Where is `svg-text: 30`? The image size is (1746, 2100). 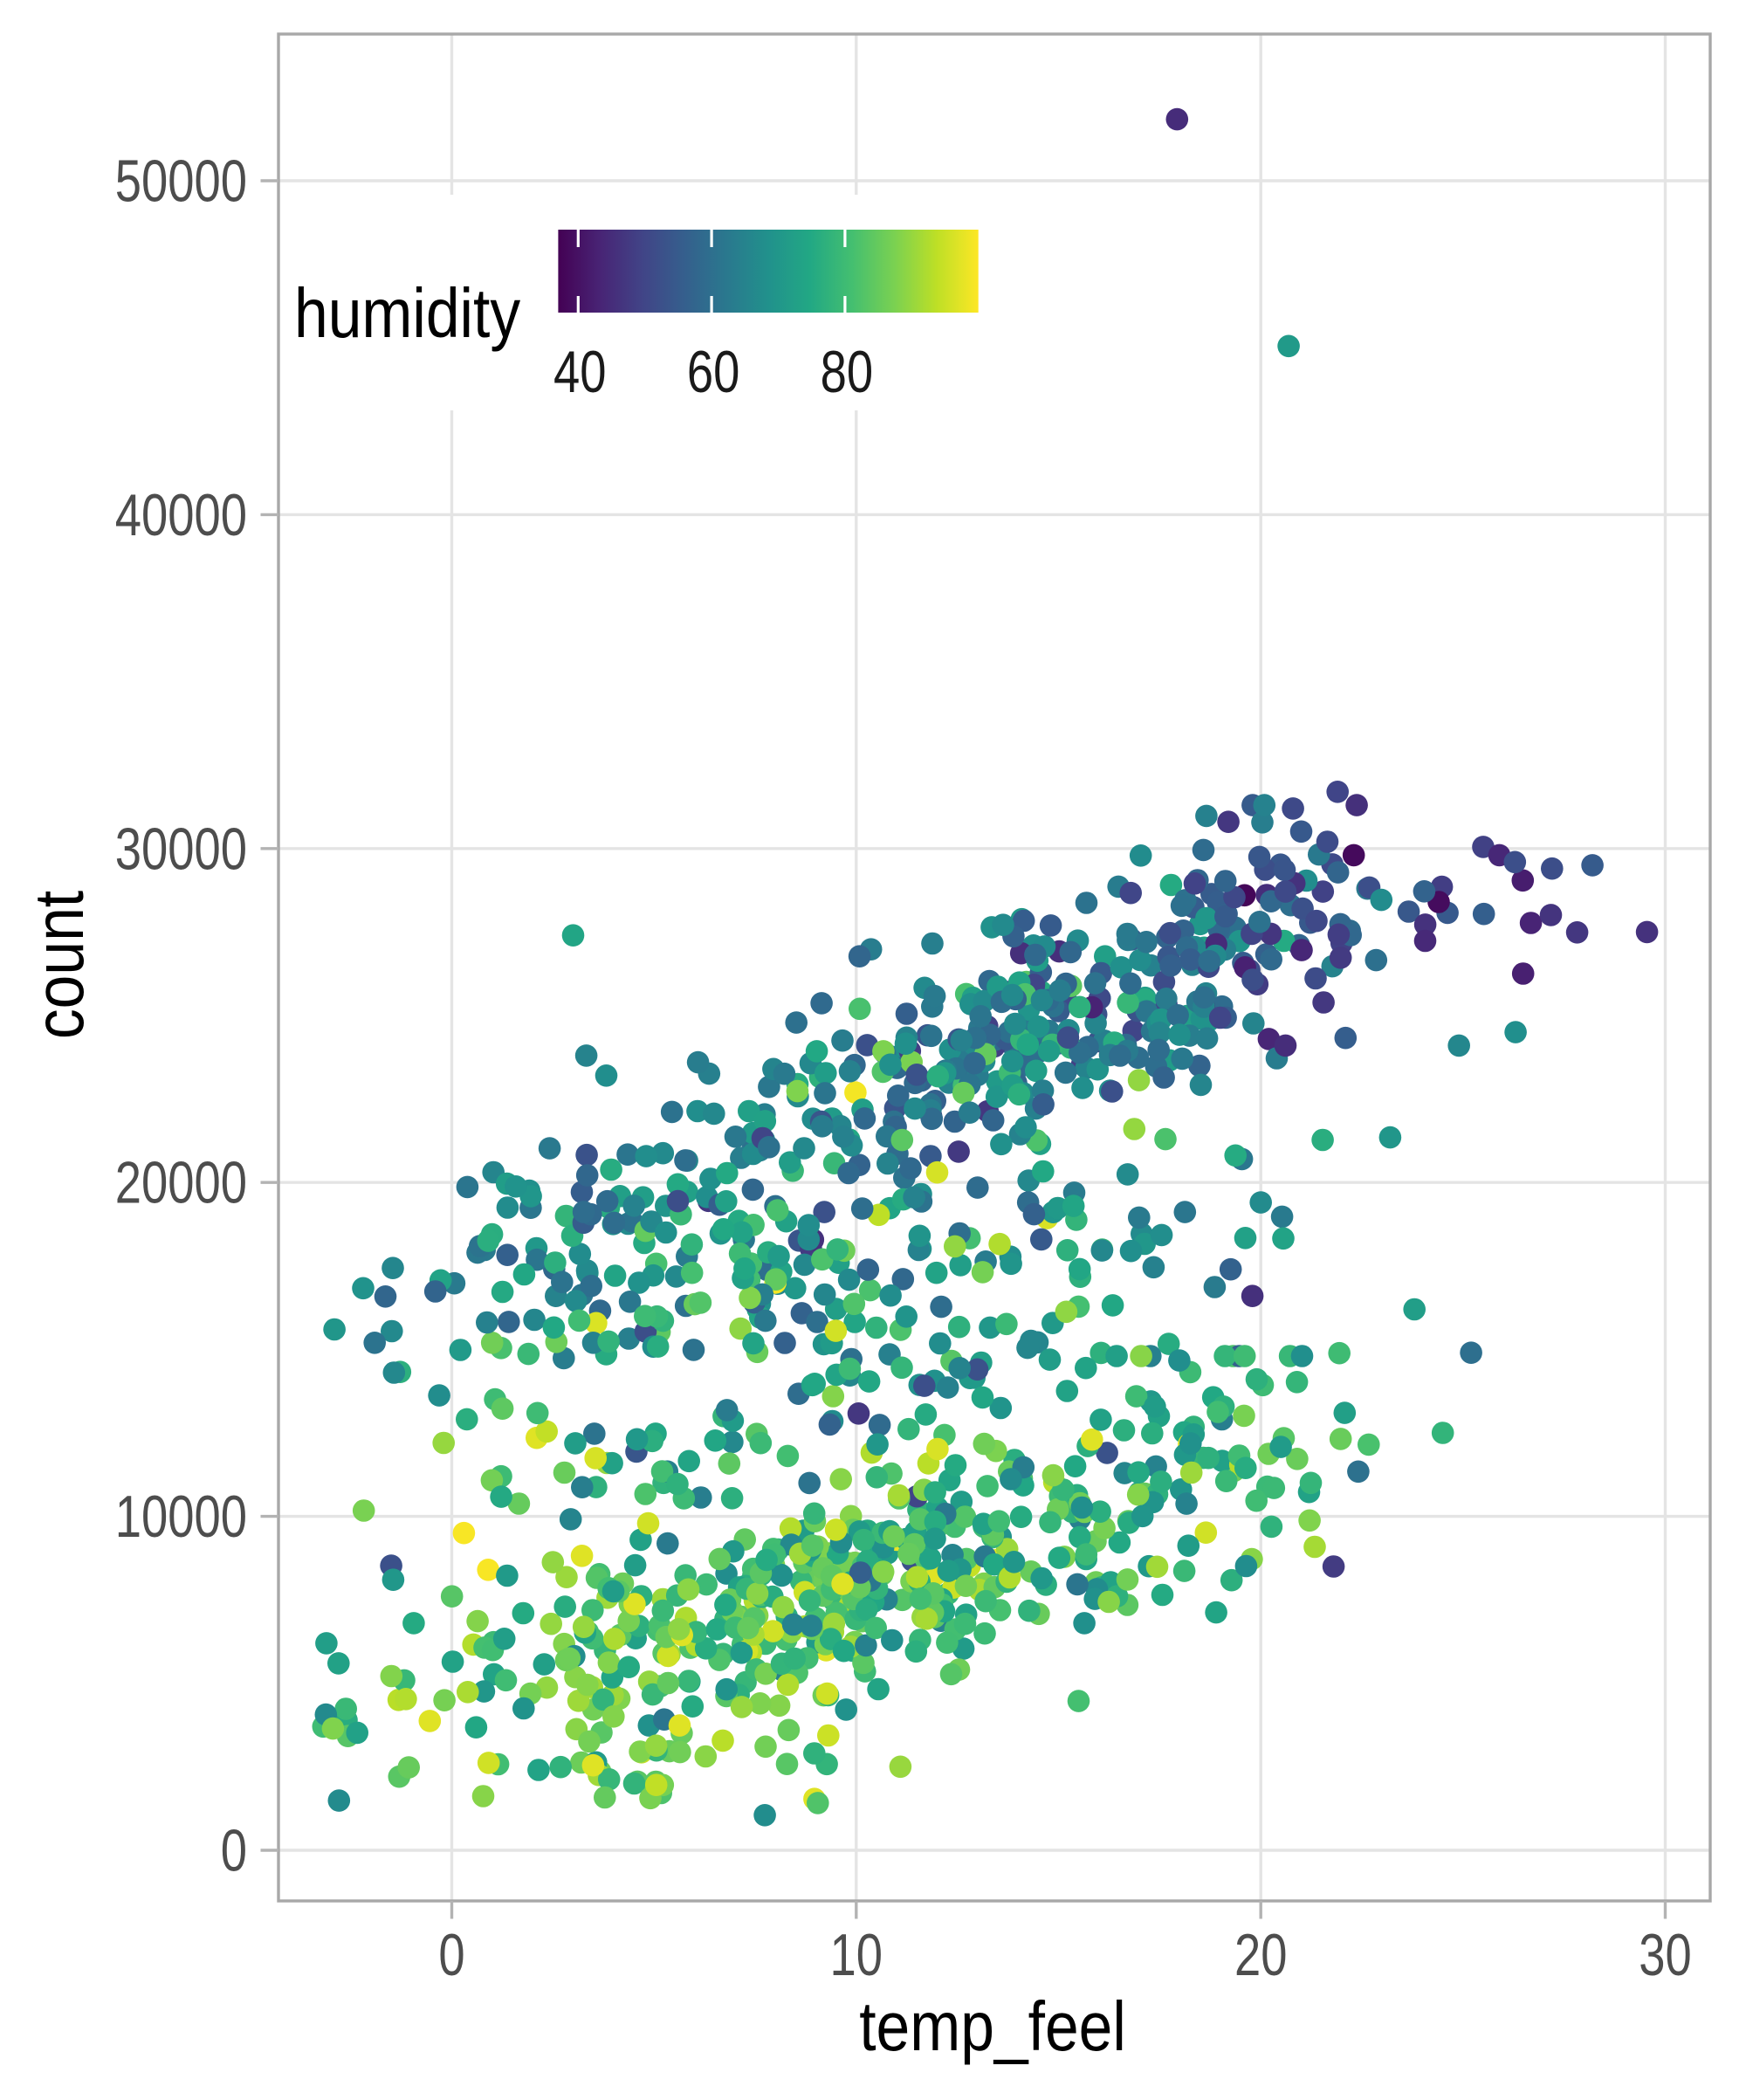
svg-text: 30 is located at coordinates (1665, 1955).